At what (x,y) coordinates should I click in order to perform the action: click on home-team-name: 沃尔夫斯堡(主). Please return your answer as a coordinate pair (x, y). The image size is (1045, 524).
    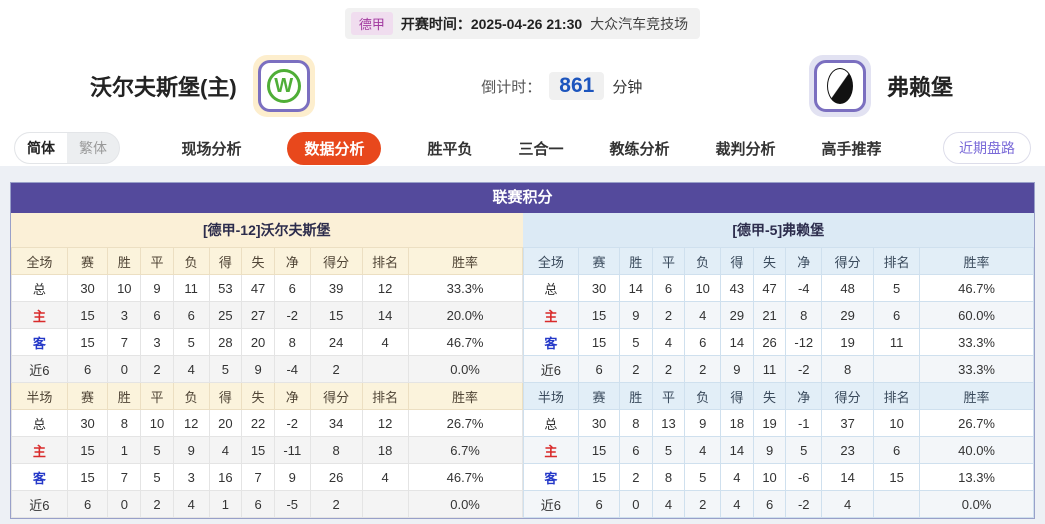
    Looking at the image, I should click on (163, 87).